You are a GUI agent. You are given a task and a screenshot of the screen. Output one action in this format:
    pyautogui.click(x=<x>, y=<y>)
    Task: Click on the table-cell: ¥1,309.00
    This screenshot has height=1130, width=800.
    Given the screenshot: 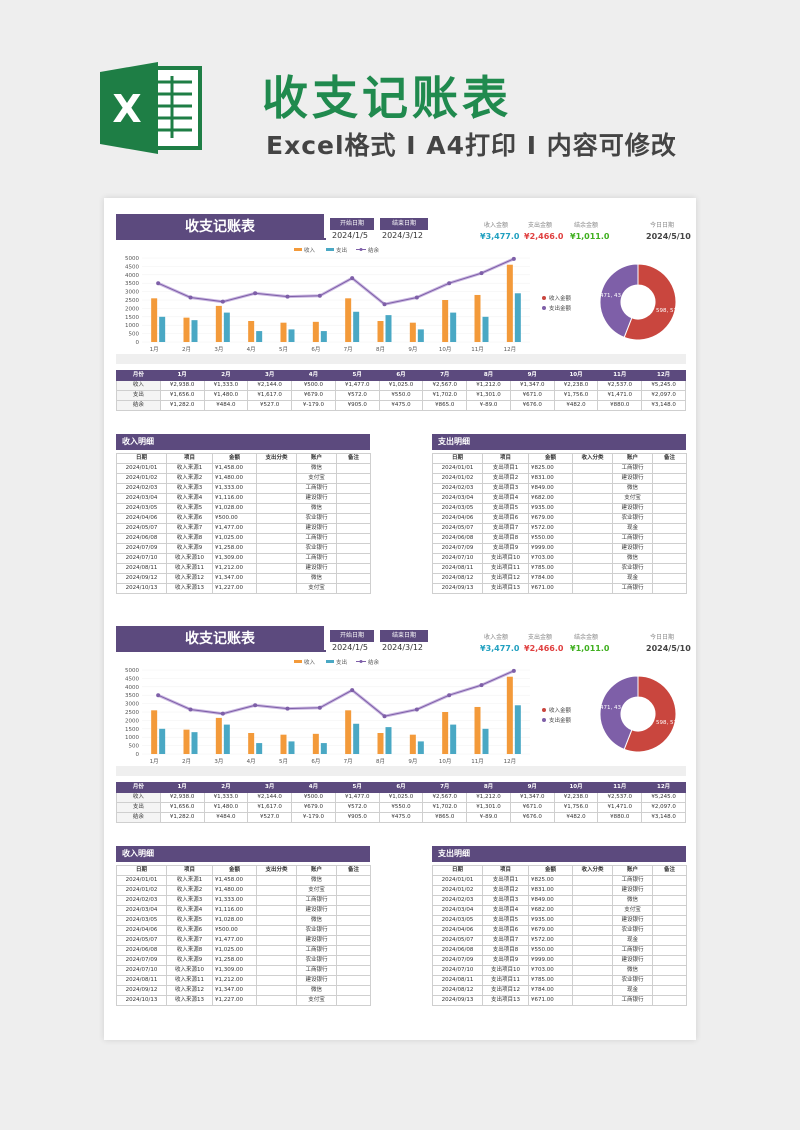 What is the action you would take?
    pyautogui.click(x=234, y=558)
    